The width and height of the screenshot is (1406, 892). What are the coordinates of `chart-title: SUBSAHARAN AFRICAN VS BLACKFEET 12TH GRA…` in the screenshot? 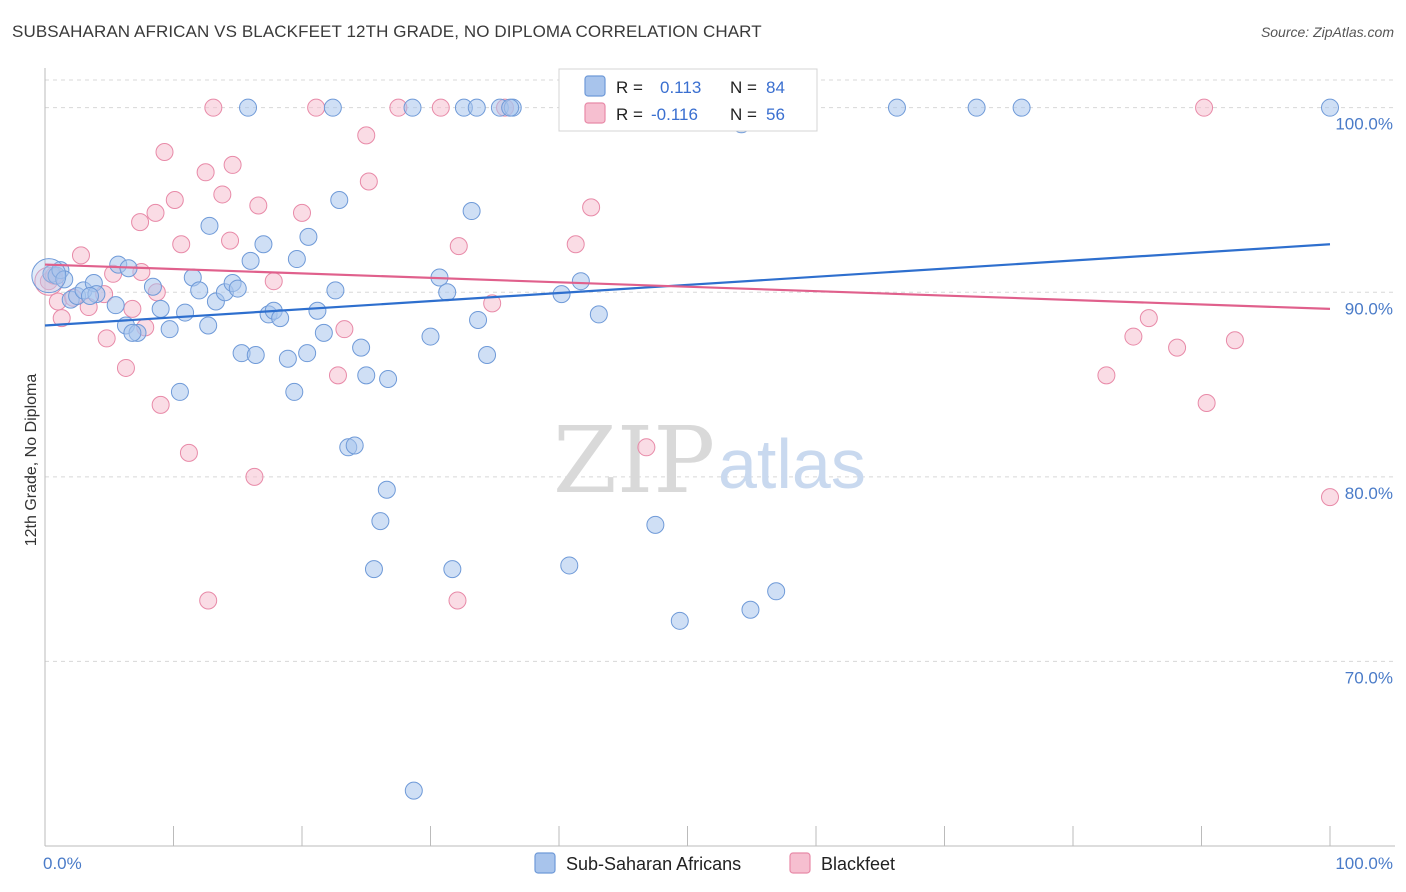 It's located at (387, 31).